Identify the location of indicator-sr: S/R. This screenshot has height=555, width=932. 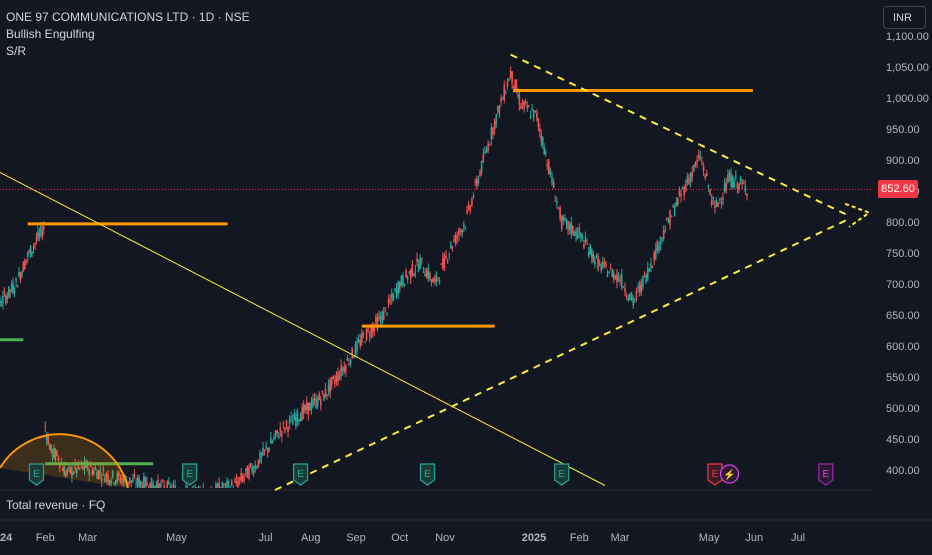
(128, 51).